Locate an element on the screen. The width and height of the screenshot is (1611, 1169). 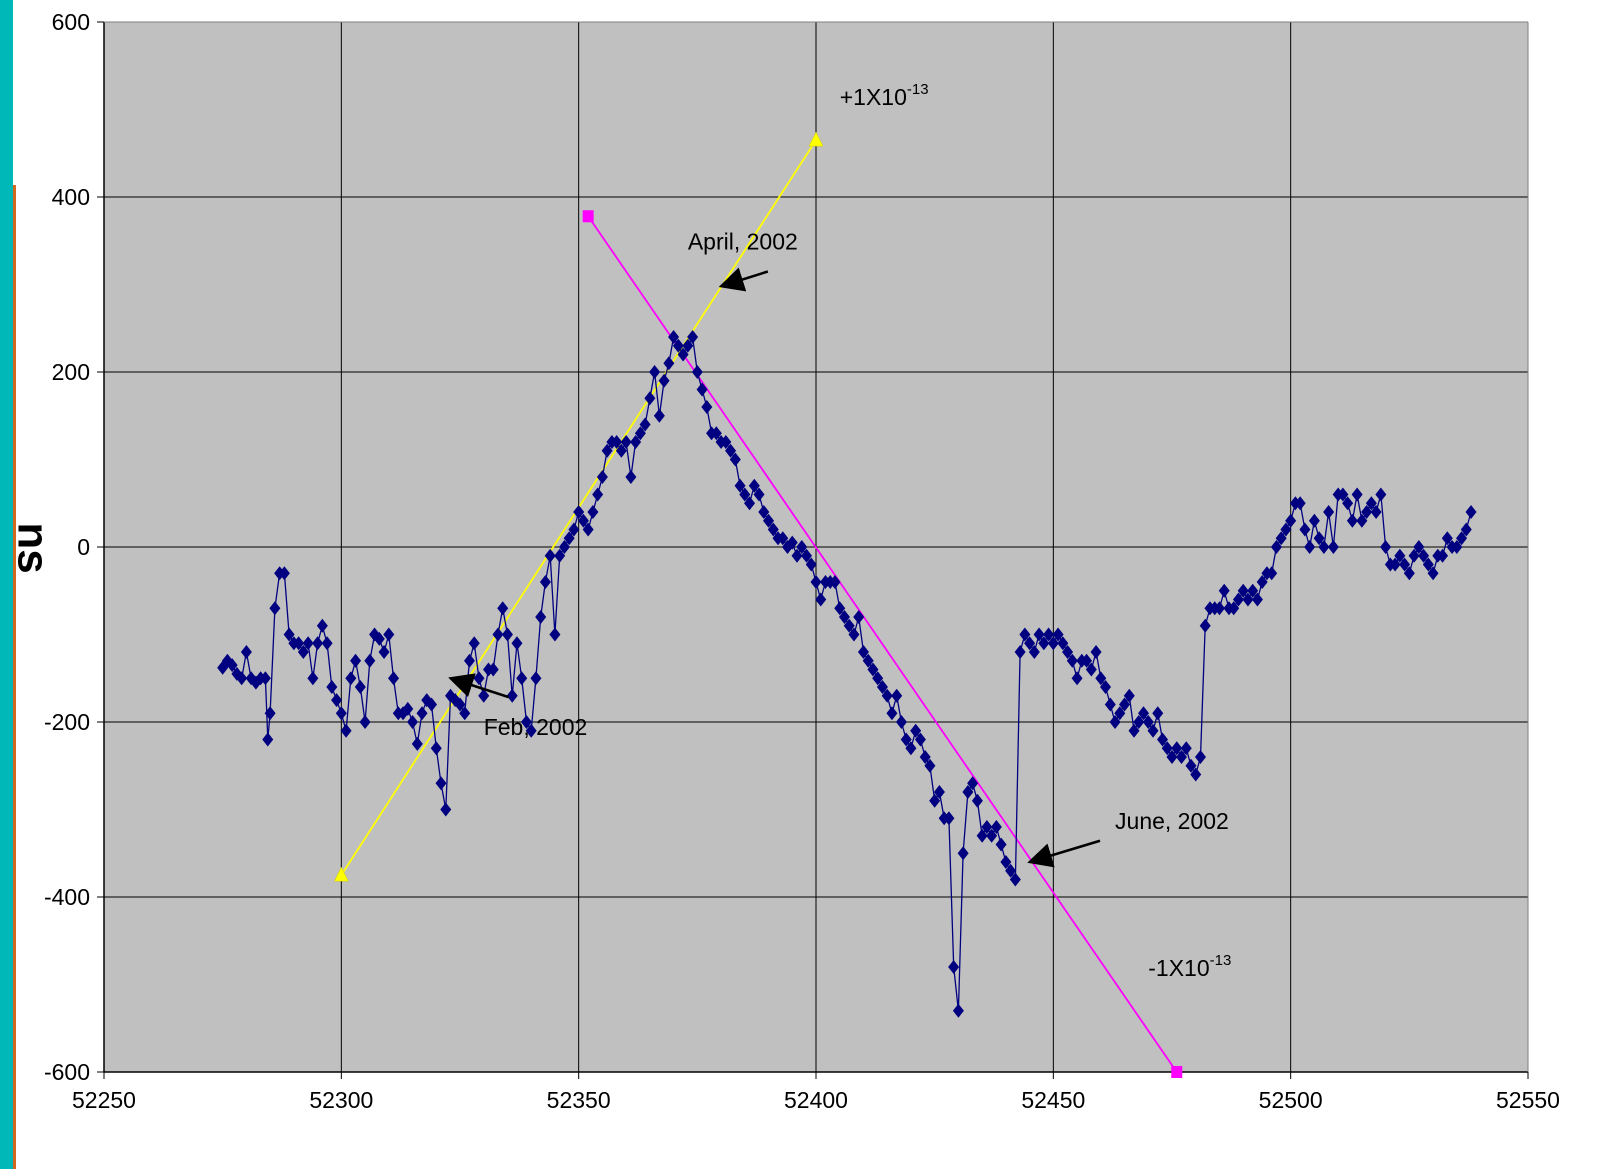
x-tick-label: 52400 is located at coordinates (816, 1100).